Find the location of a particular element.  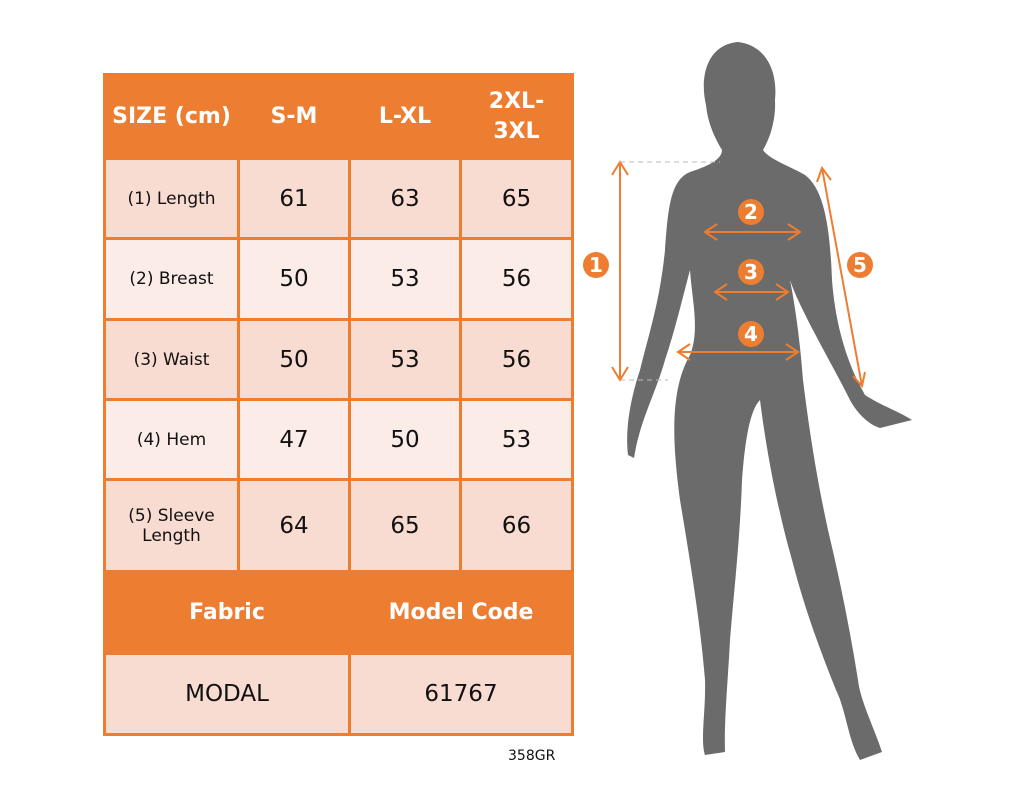

info-value-row: MODAL 61767 is located at coordinates (338, 694).